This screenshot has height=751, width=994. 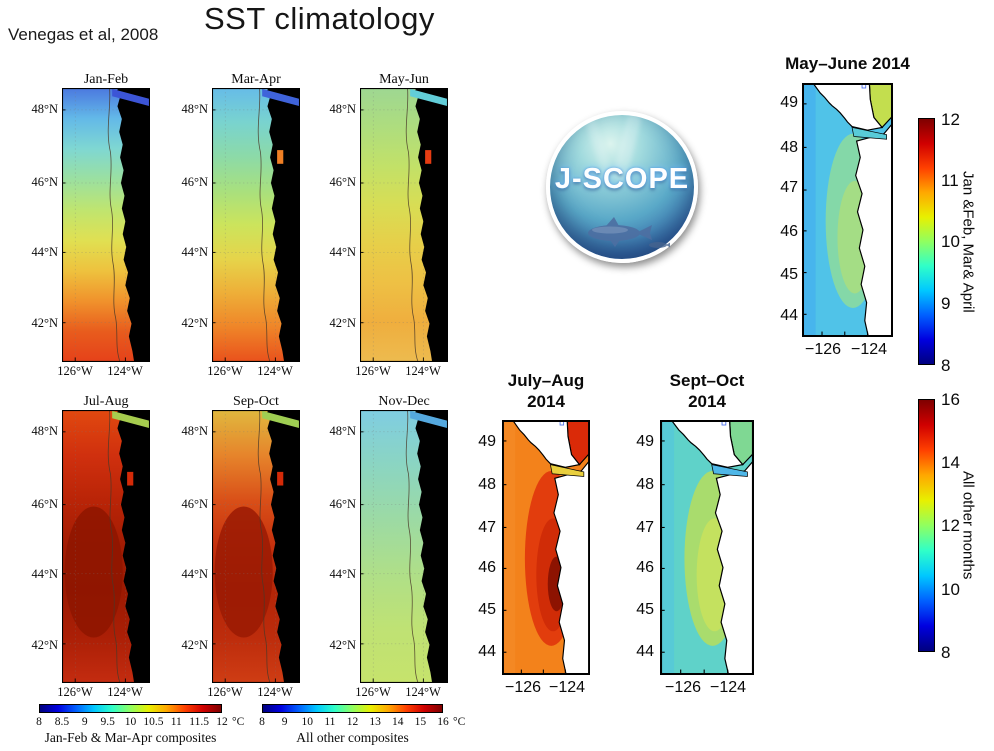 What do you see at coordinates (199, 722) in the screenshot?
I see `colorbar-tick: 11.5` at bounding box center [199, 722].